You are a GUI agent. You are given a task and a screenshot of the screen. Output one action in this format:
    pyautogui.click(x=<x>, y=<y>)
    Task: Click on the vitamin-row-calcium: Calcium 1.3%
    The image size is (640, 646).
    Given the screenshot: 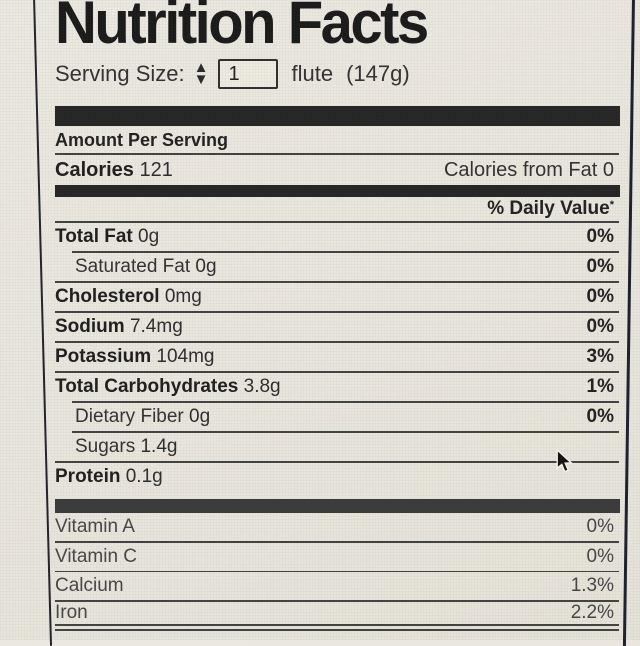 What is the action you would take?
    pyautogui.click(x=334, y=585)
    